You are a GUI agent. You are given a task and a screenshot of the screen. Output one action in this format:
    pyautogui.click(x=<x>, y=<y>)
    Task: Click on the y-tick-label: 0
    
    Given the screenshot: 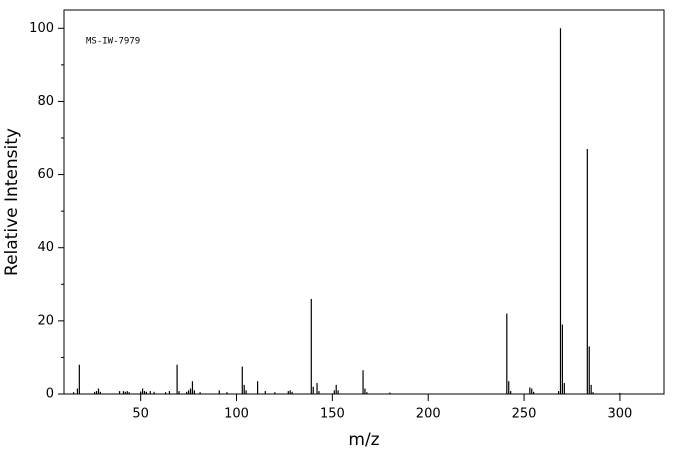 What is the action you would take?
    pyautogui.click(x=50, y=394)
    